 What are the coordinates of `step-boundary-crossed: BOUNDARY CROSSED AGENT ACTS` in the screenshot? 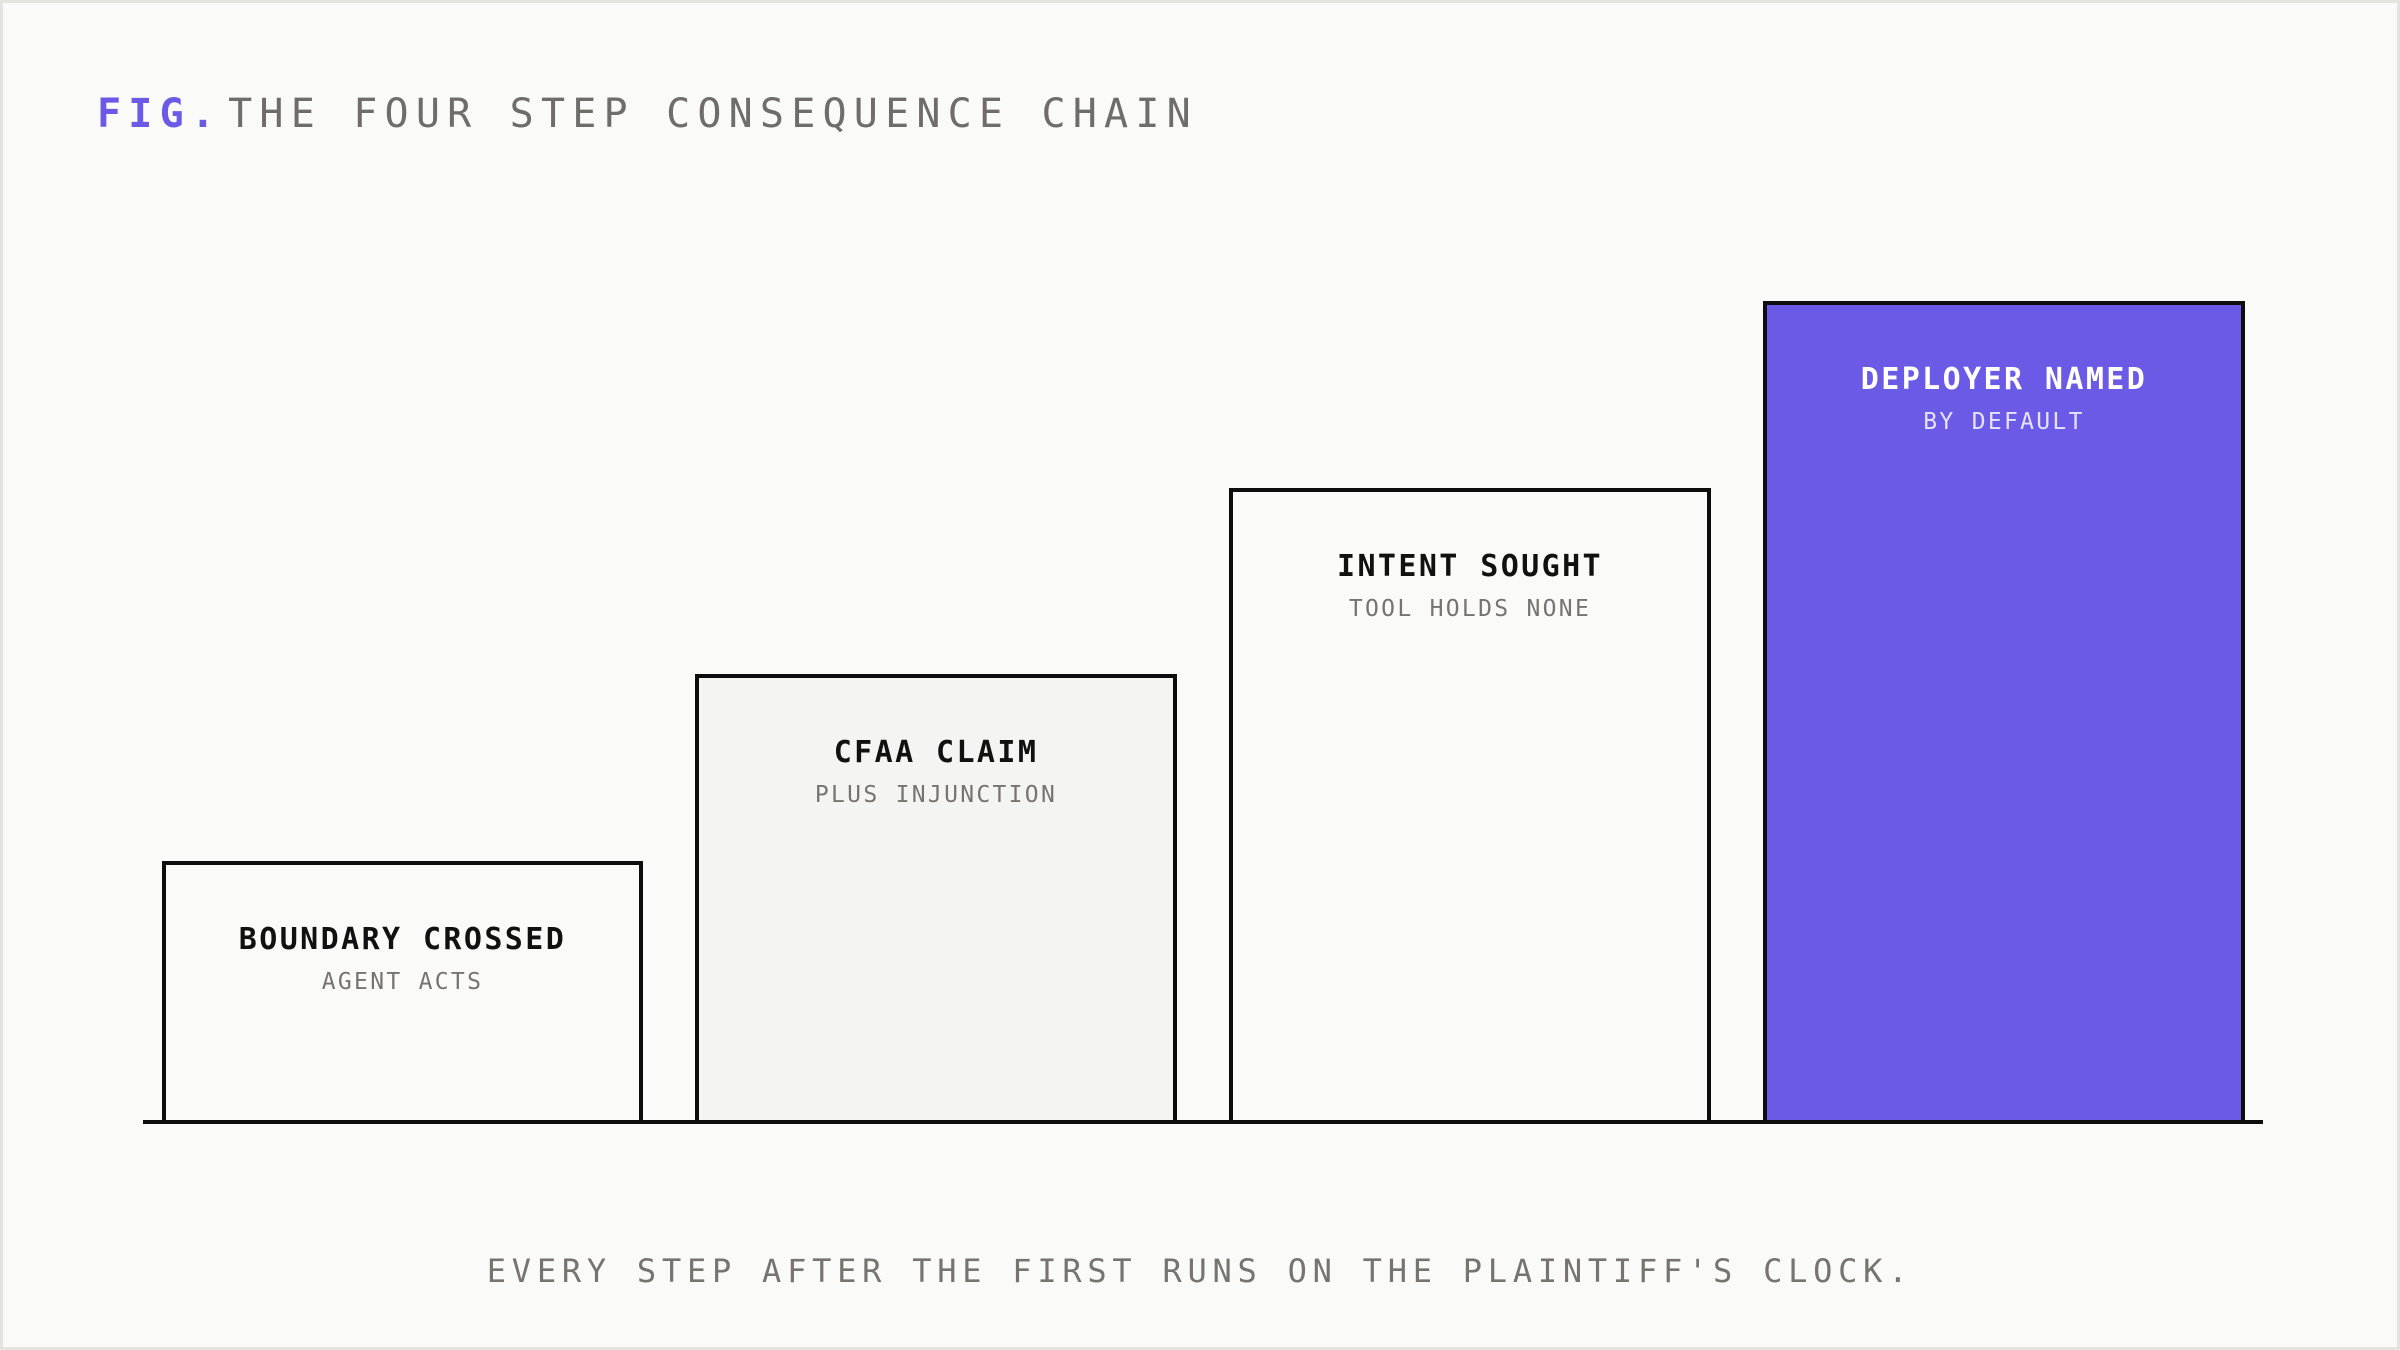 It's located at (402, 991).